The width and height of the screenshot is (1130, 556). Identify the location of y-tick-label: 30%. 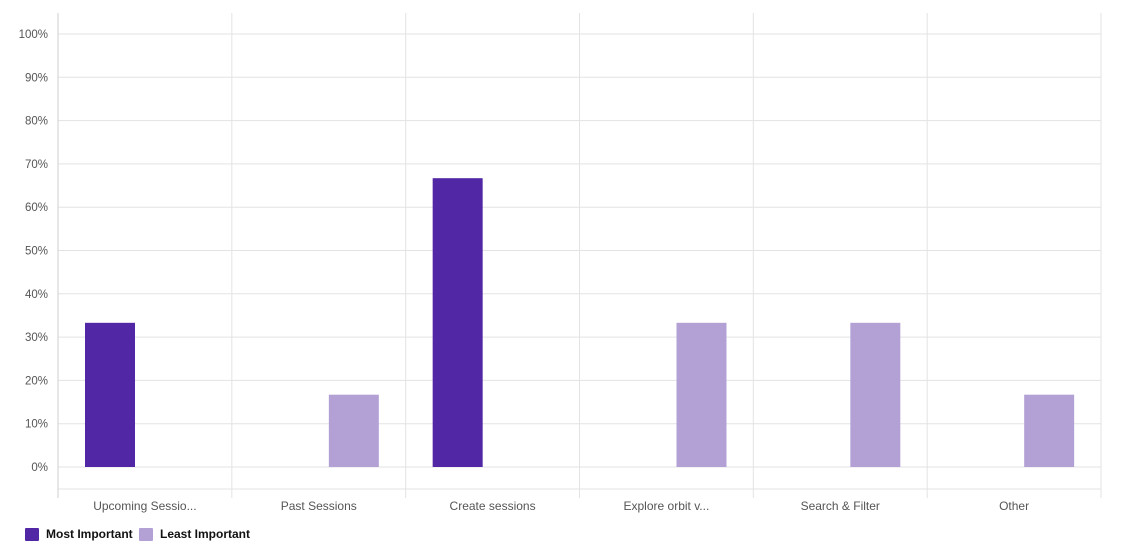
(36, 338).